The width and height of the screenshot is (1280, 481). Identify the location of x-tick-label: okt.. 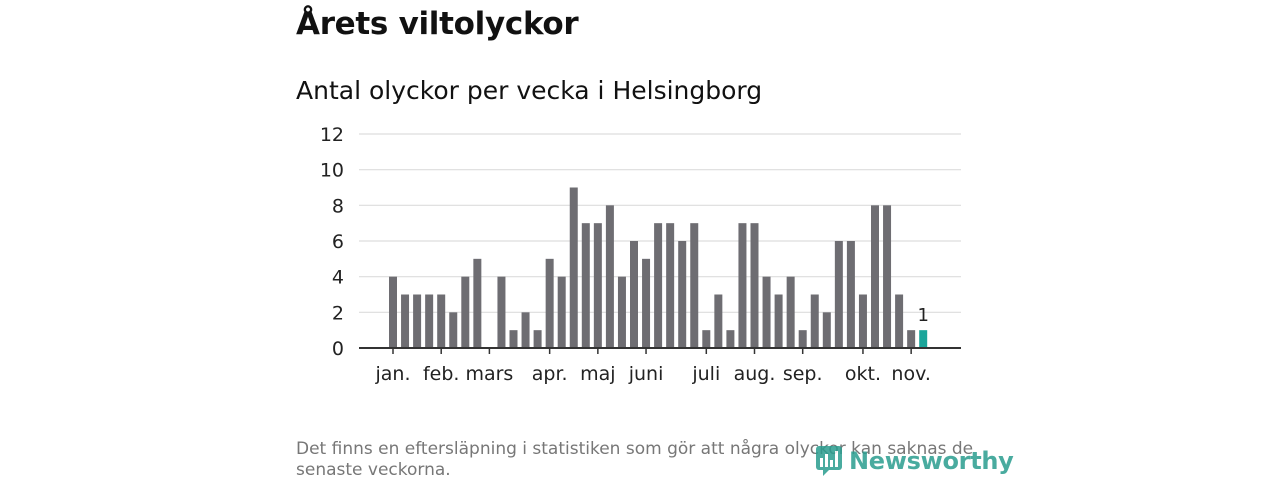
(863, 374).